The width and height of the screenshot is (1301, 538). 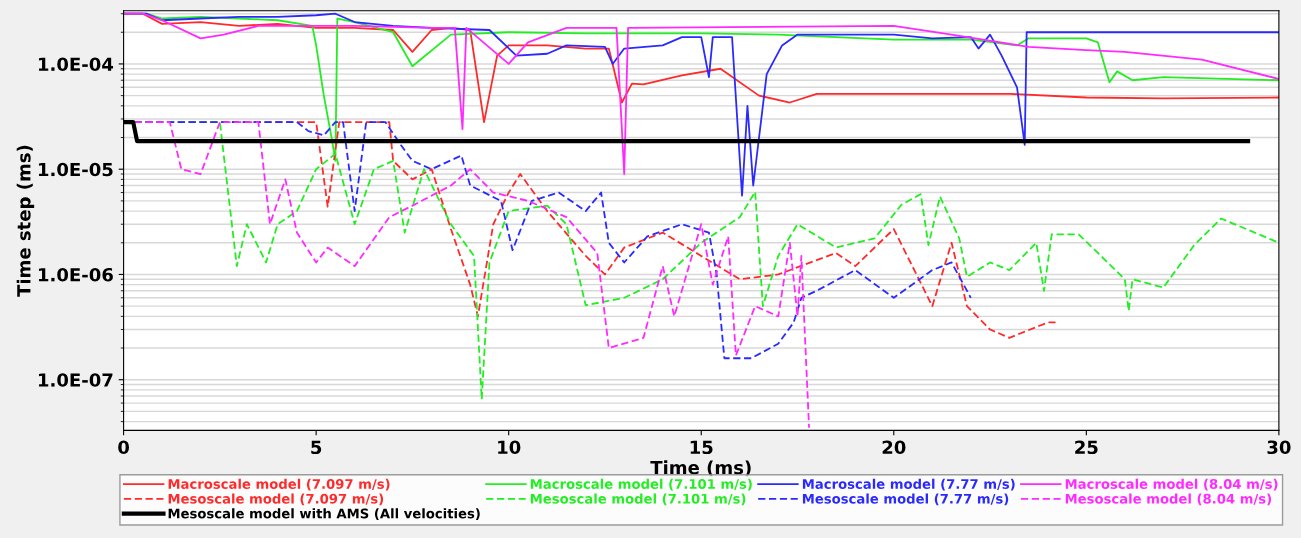 I want to click on y-tick-label: 1.0E-06, so click(x=75, y=274).